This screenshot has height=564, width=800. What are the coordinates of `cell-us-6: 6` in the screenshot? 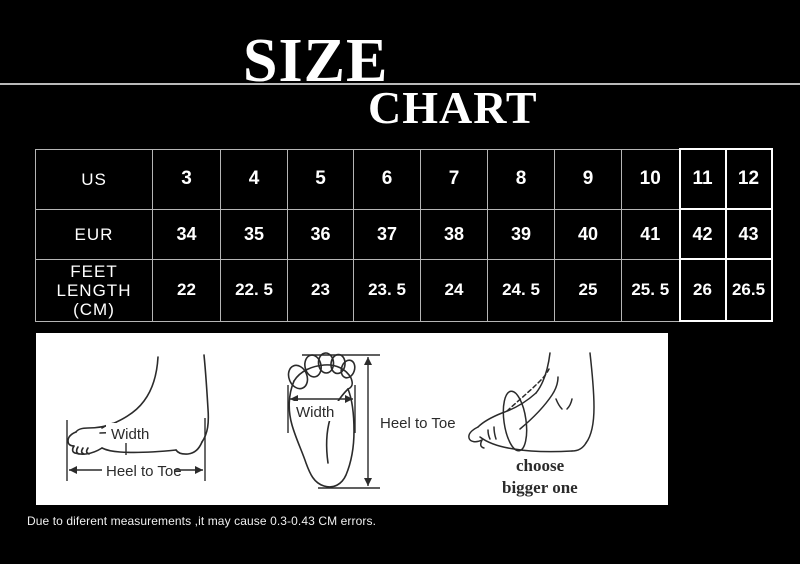 It's located at (387, 179).